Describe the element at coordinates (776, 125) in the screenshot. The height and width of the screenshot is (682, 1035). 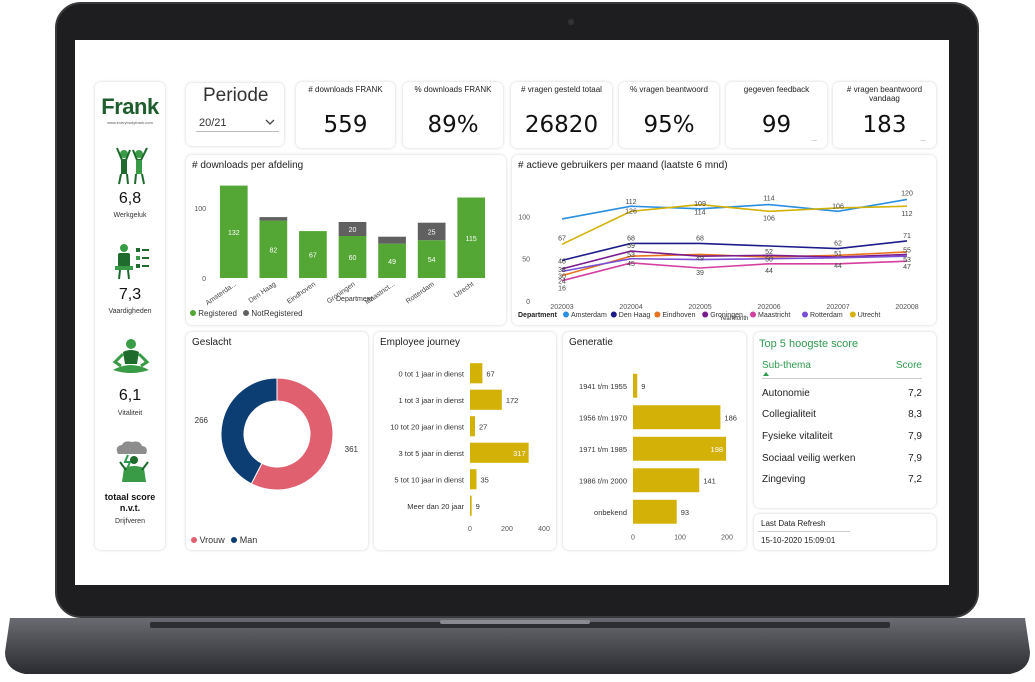
I see `kpi-value: 99` at that location.